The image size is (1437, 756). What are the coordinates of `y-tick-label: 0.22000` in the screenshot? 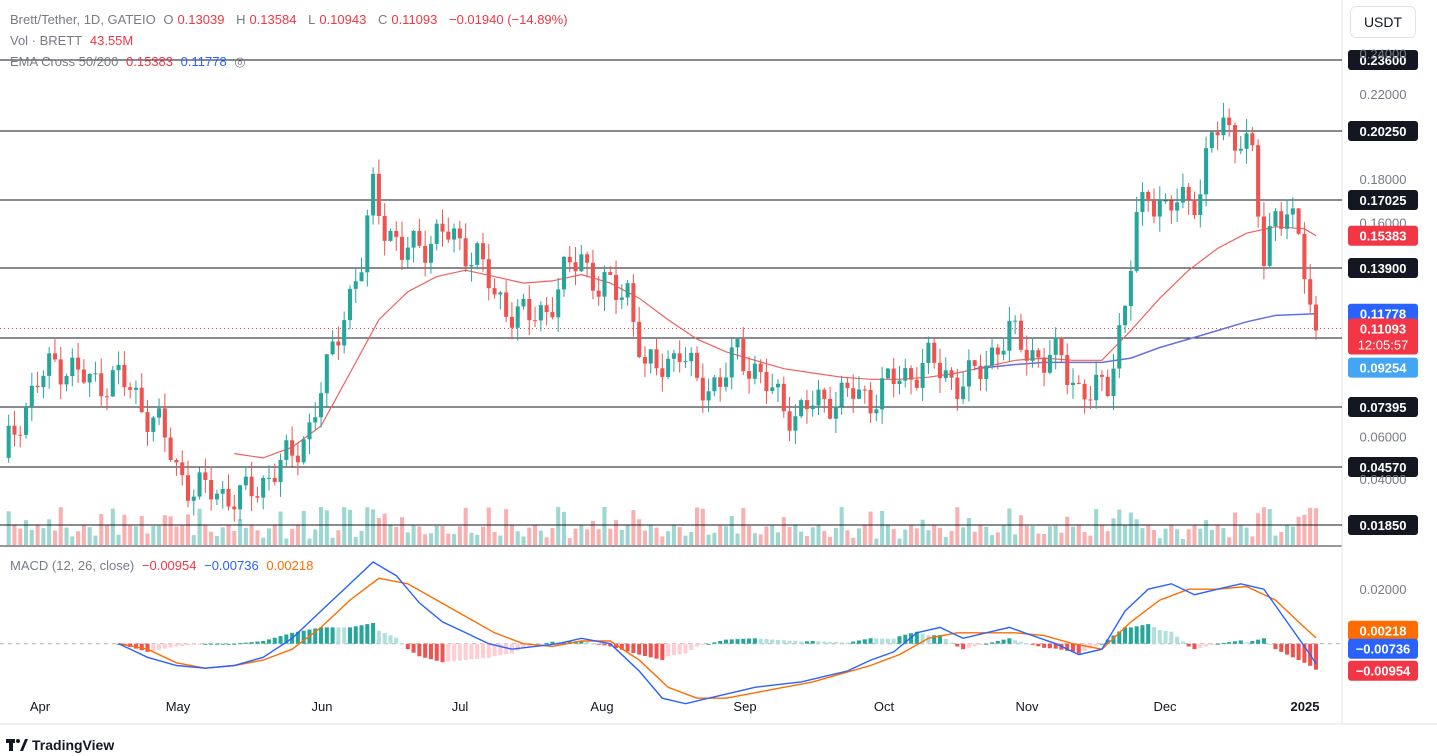 It's located at (1383, 94).